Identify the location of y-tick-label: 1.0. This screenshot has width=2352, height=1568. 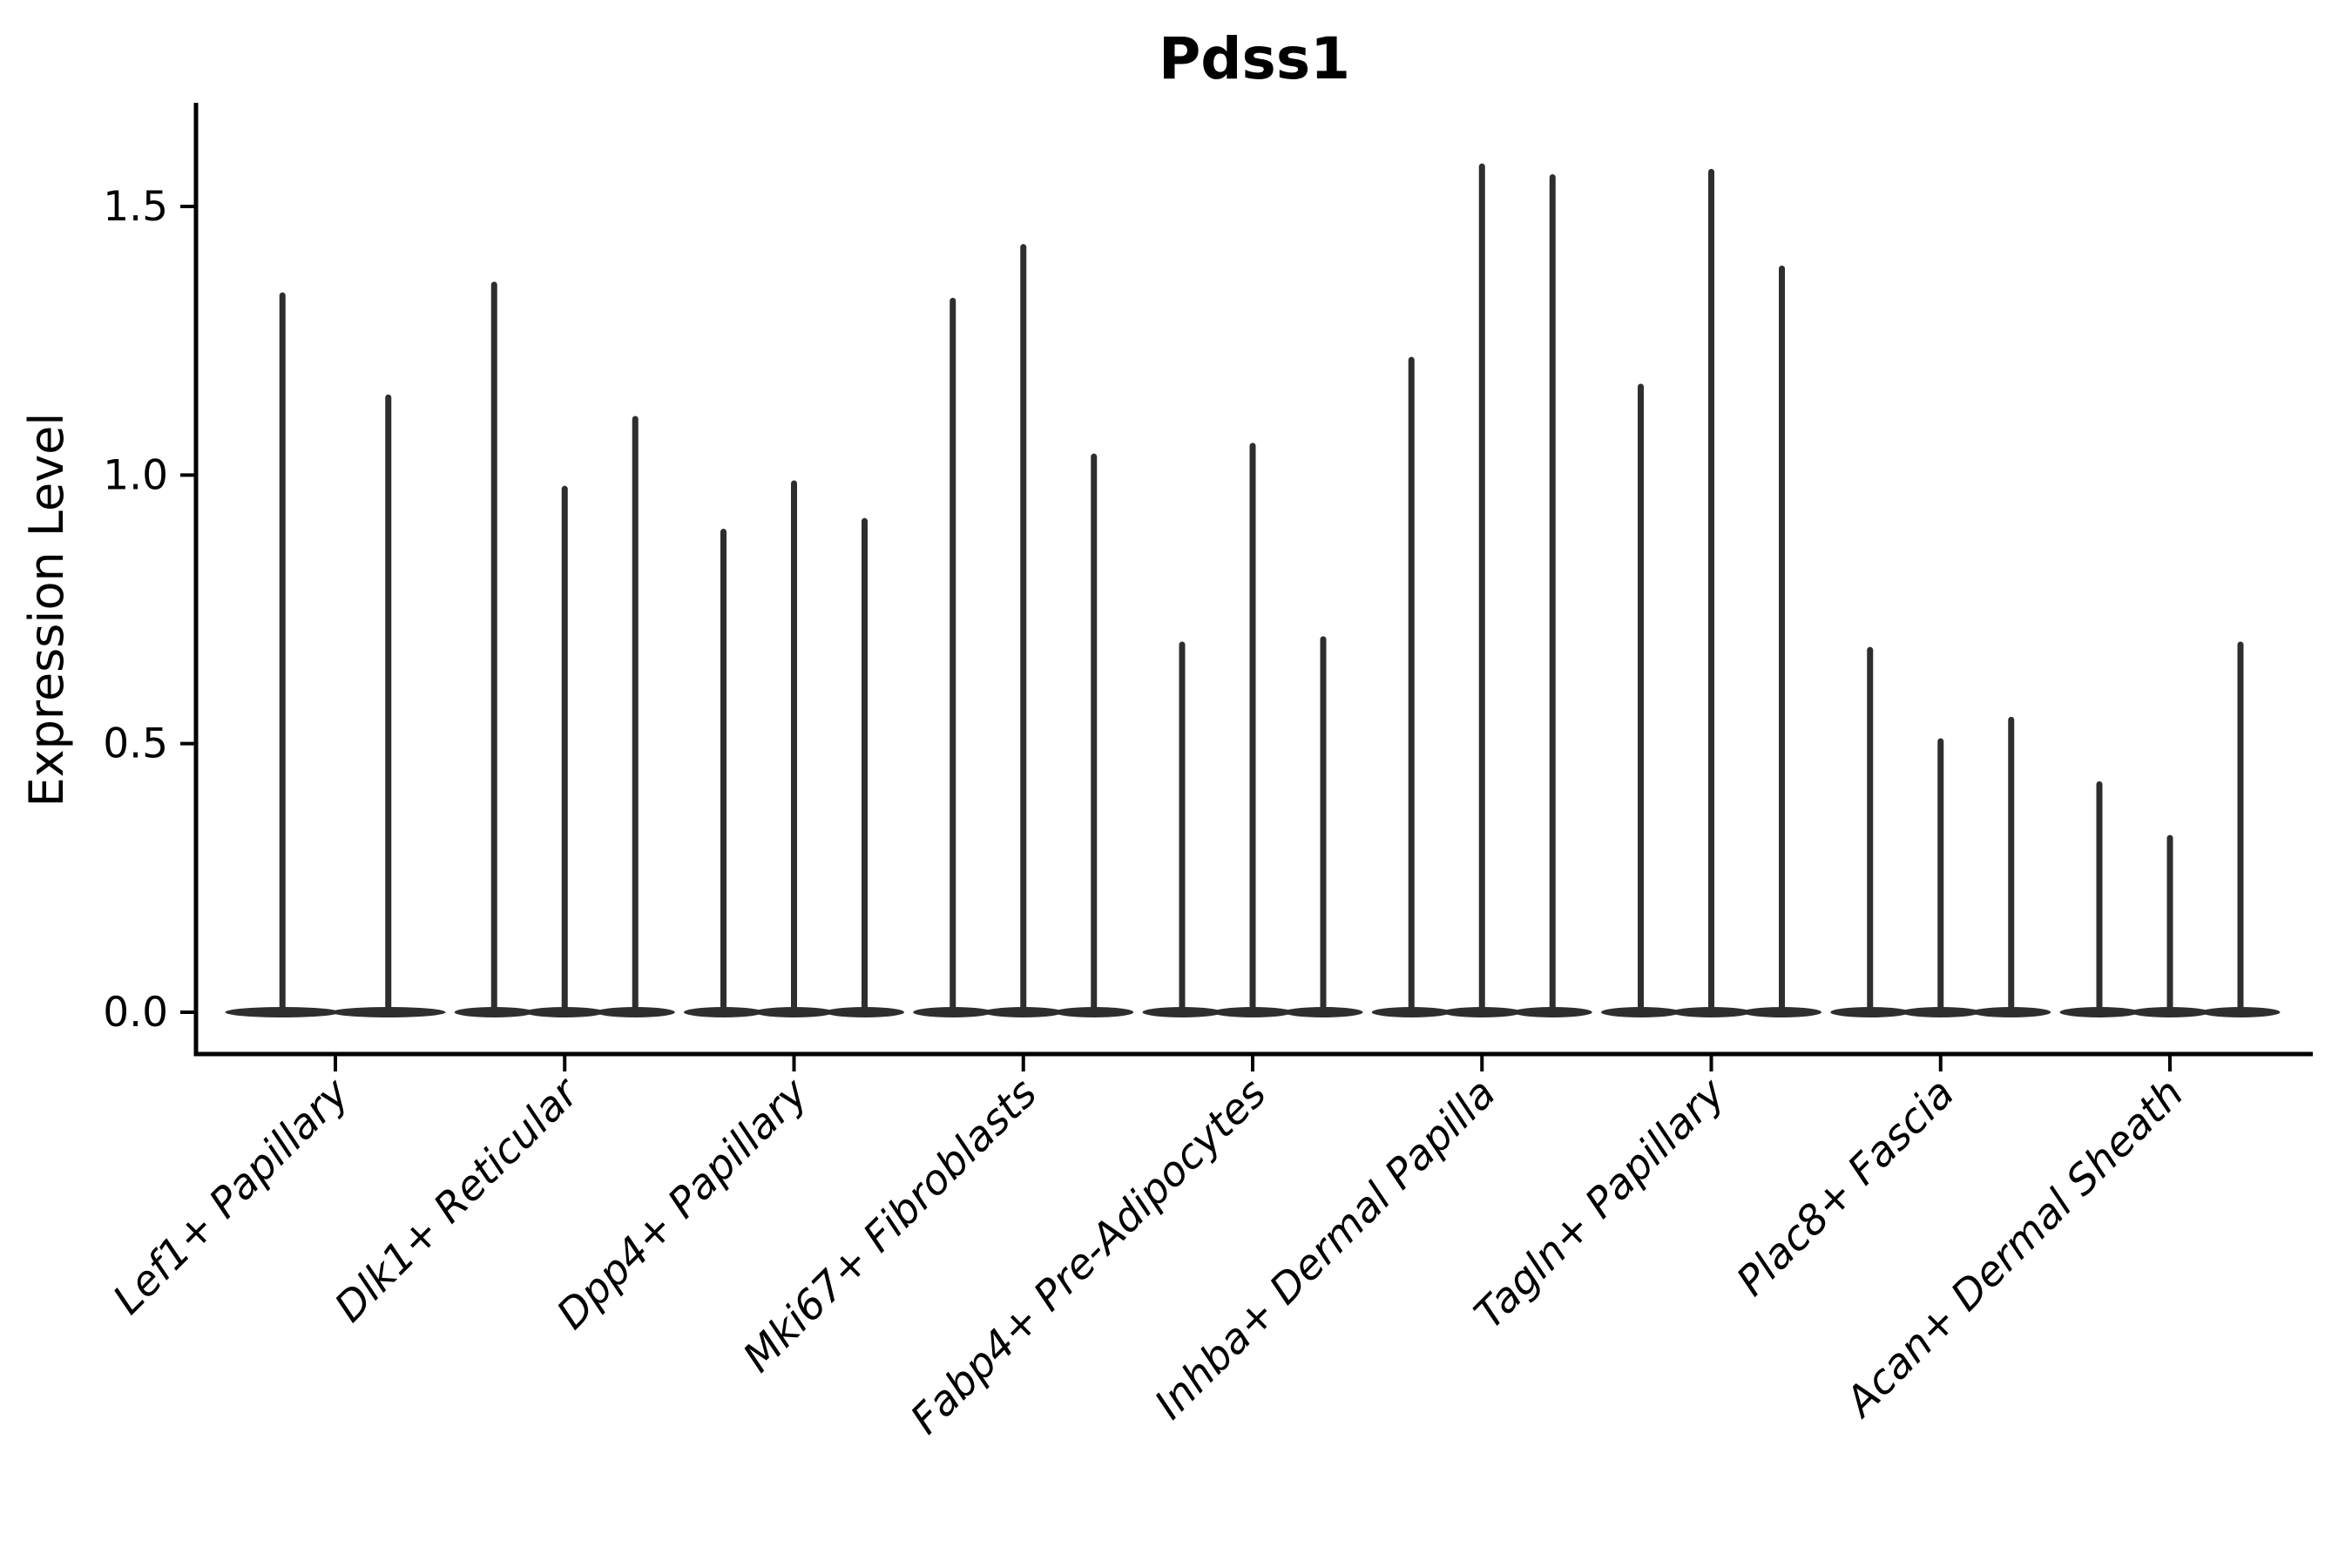
(135, 475).